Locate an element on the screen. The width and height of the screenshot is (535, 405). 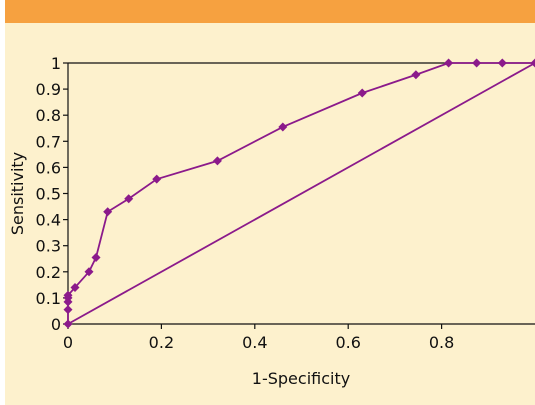
y-tick-label: 1 is located at coordinates (56, 63).